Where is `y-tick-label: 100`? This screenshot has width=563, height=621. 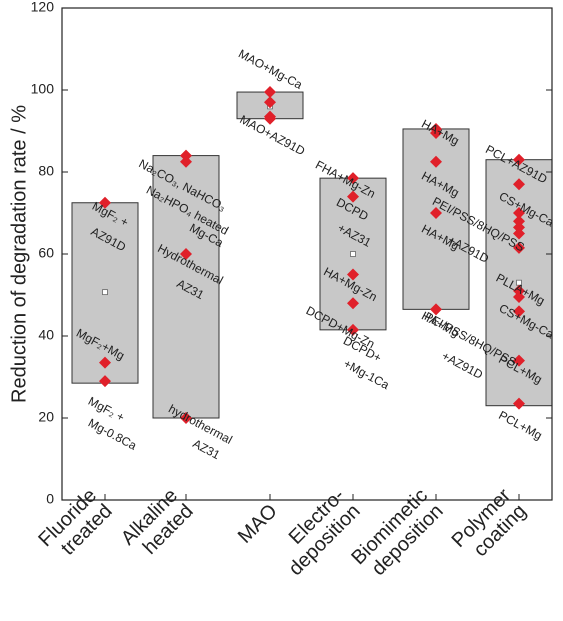 y-tick-label: 100 is located at coordinates (43, 89).